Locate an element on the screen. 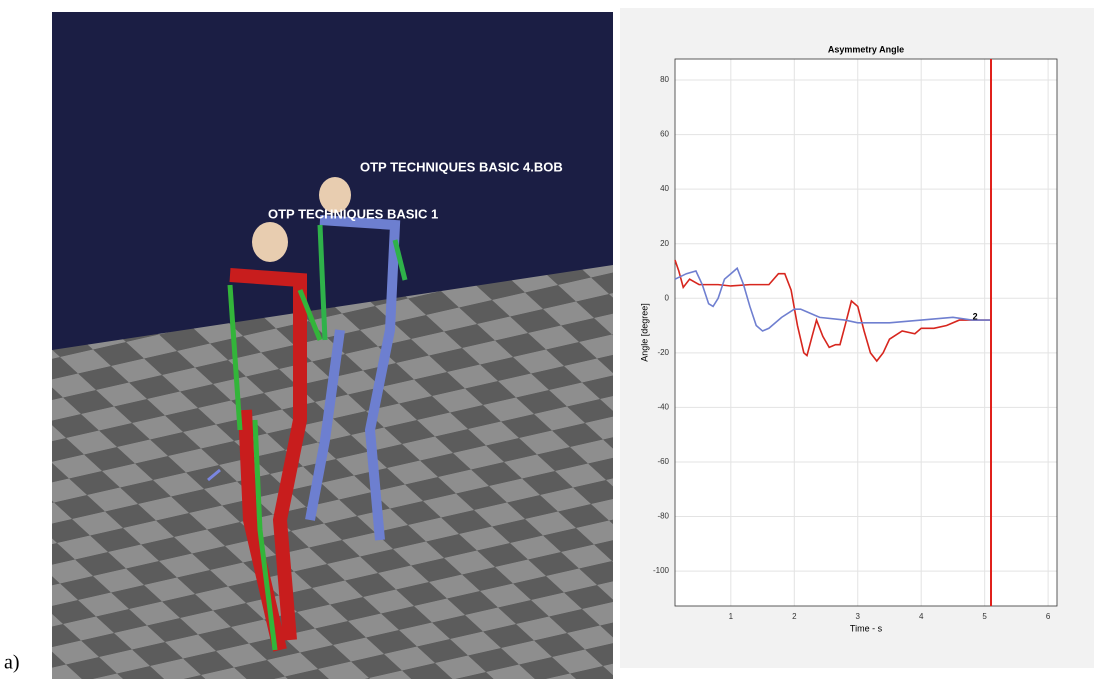 This screenshot has height=684, width=1094. x-tick-label: 6 is located at coordinates (1048, 616).